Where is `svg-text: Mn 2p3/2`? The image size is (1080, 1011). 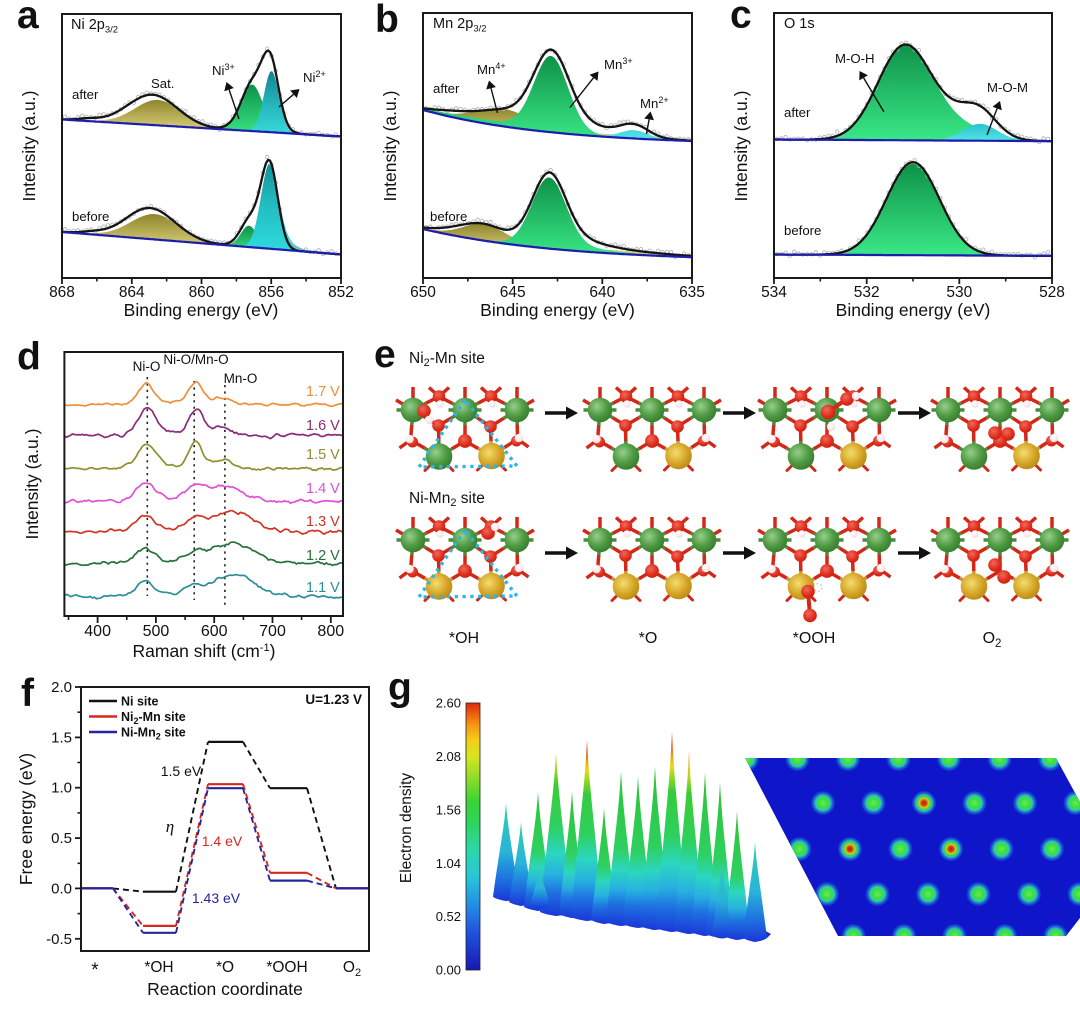 svg-text: Mn 2p3/2 is located at coordinates (460, 25).